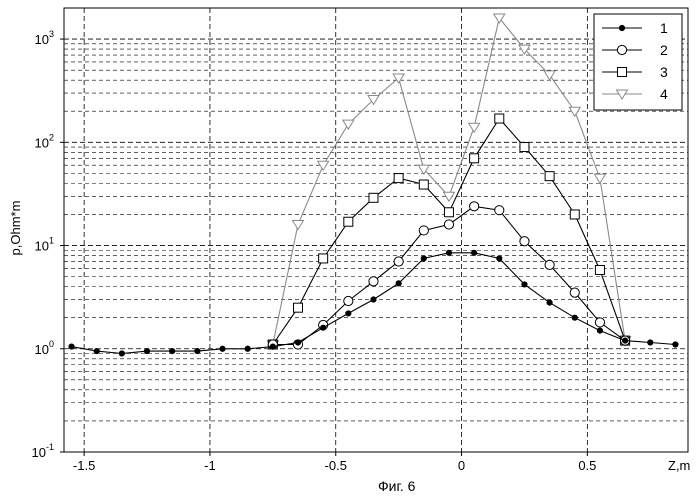  What do you see at coordinates (210, 465) in the screenshot?
I see `x-tick-label: -1` at bounding box center [210, 465].